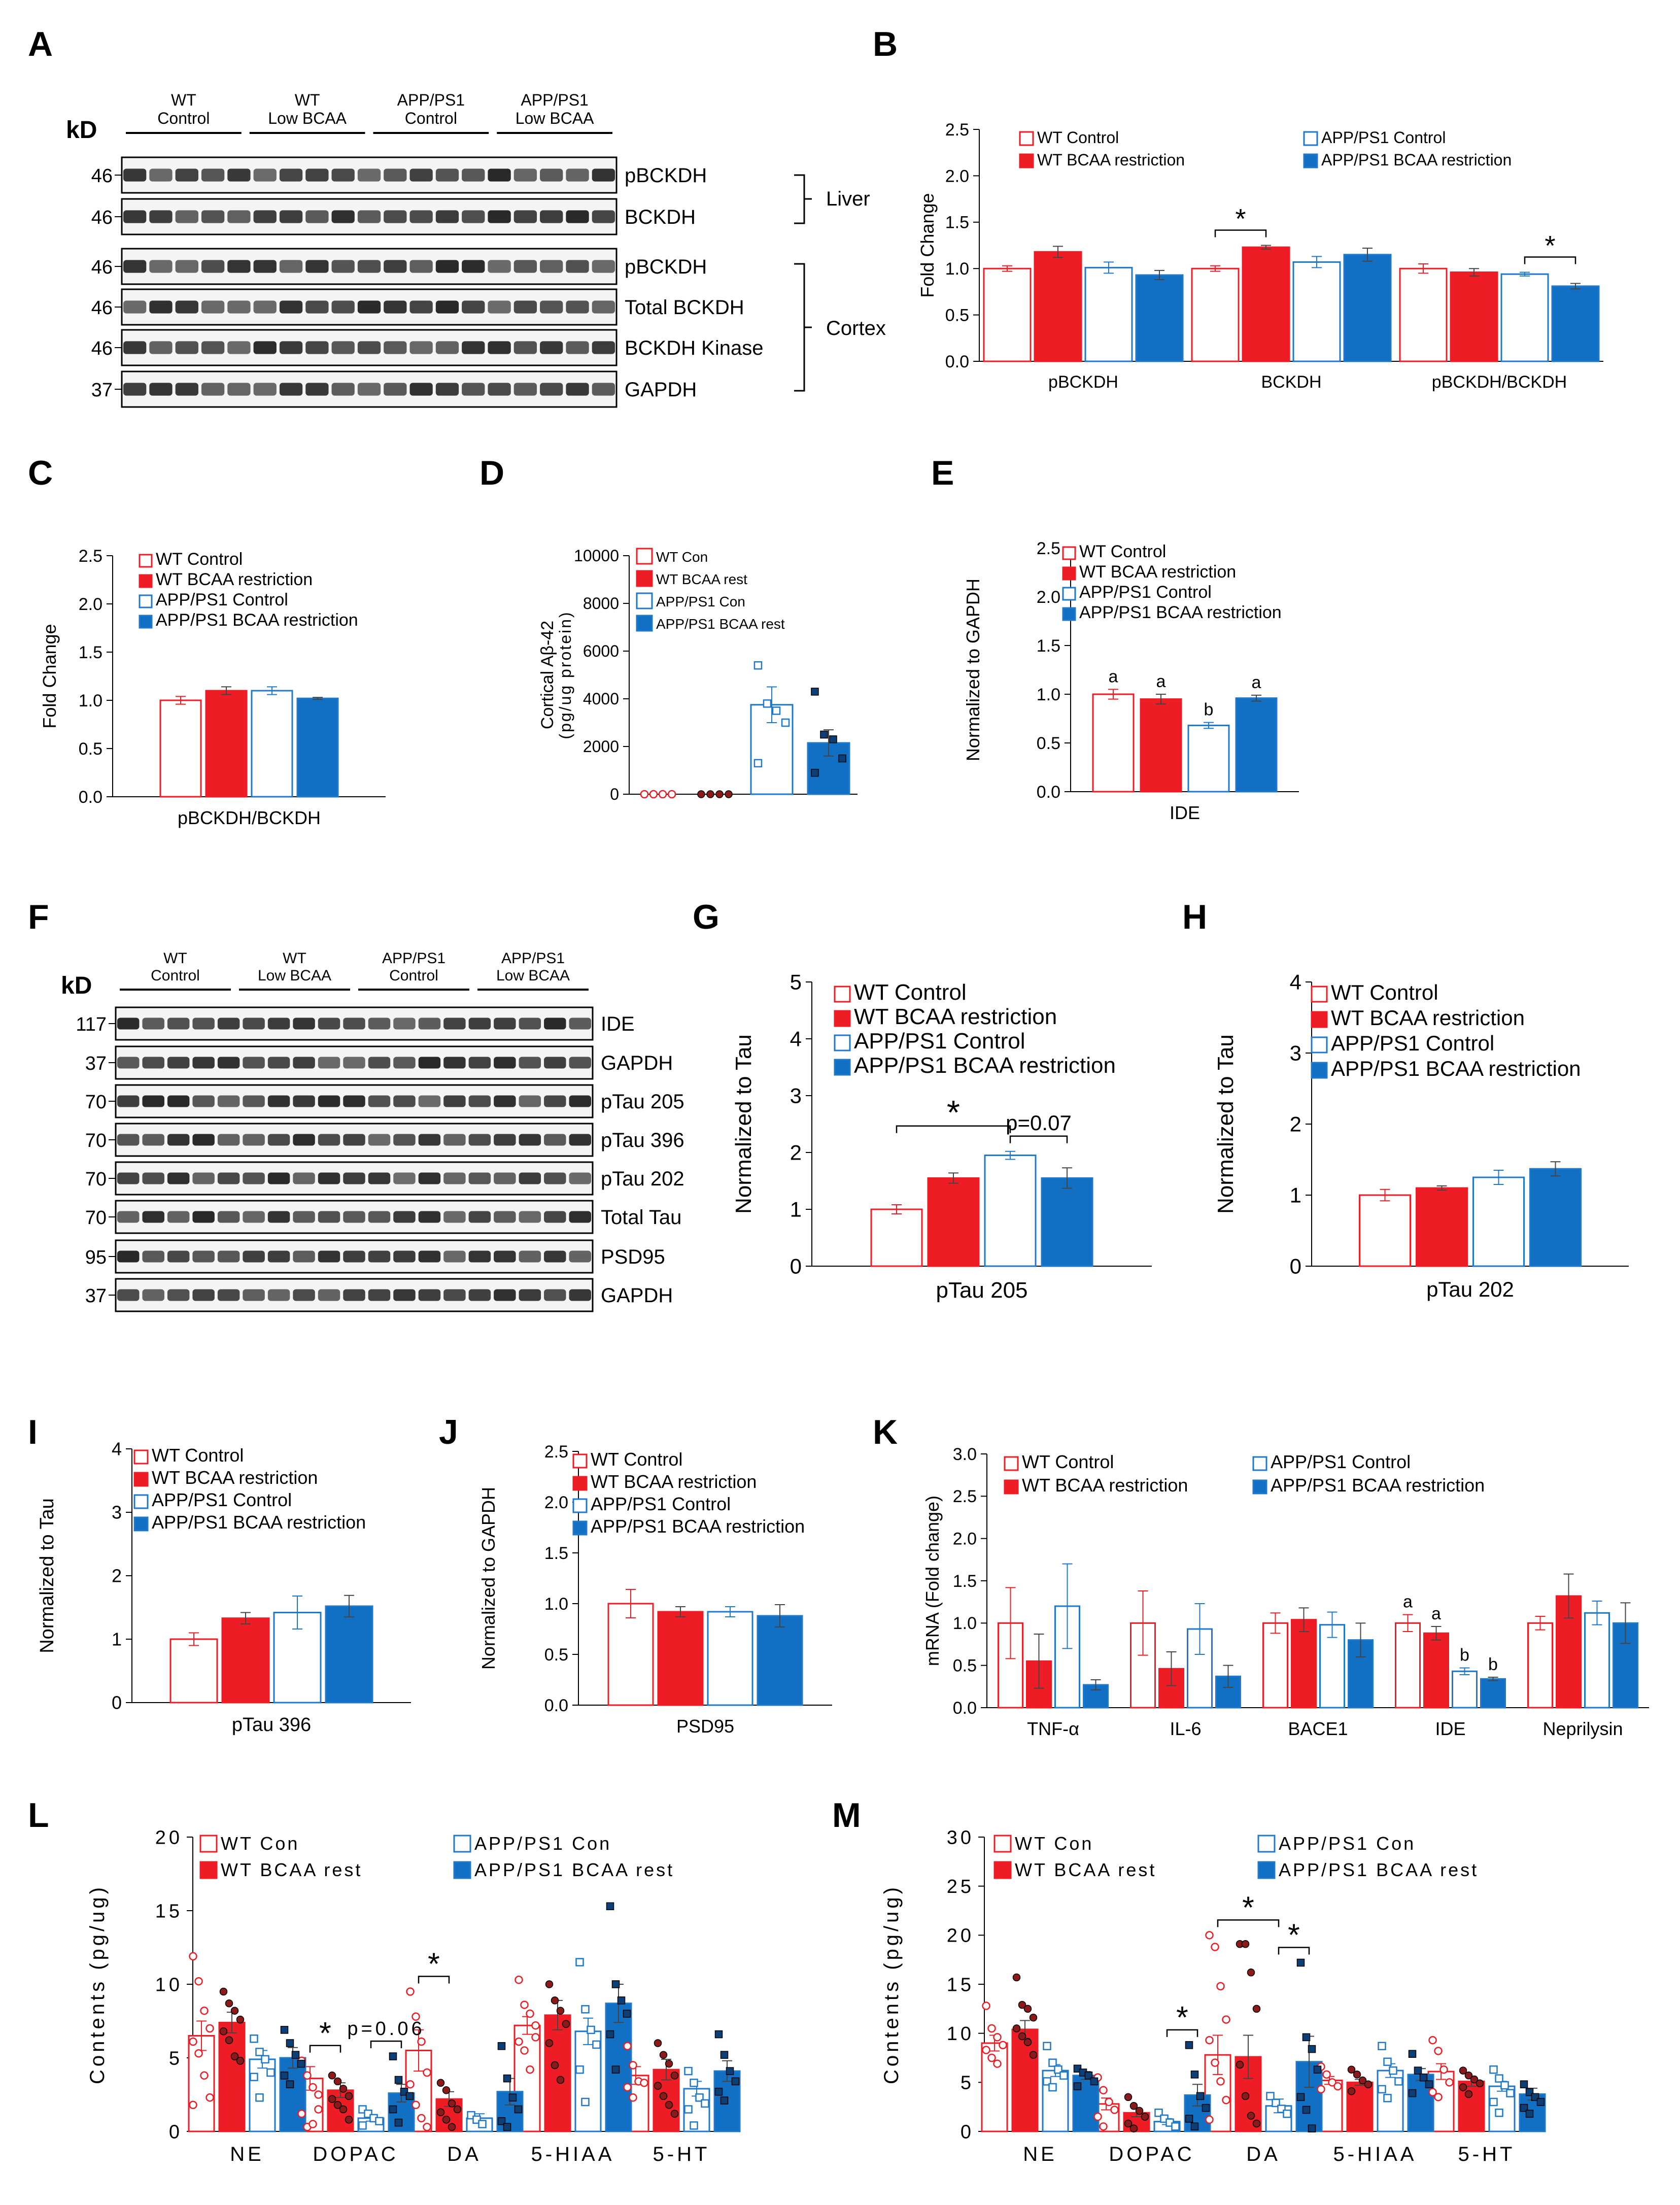  Describe the element at coordinates (618, 1024) in the screenshot. I see `band-label: IDE` at that location.